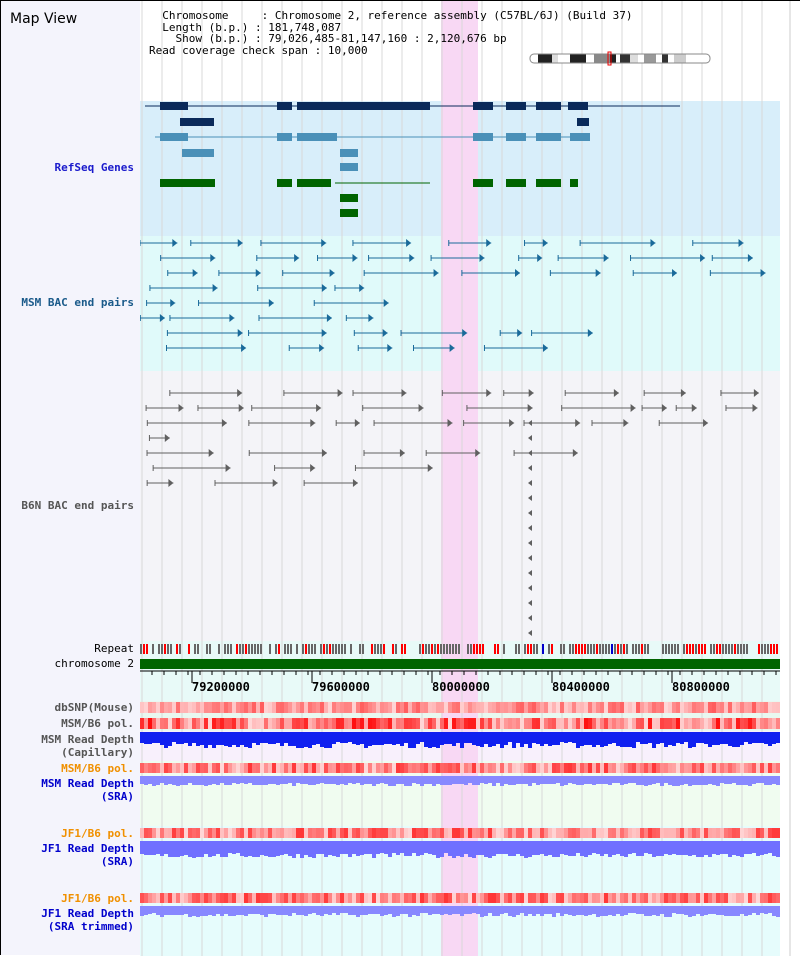 The height and width of the screenshot is (956, 800). What do you see at coordinates (117, 796) in the screenshot?
I see `track-label-msm-depth-sra-sub: (SRA)` at bounding box center [117, 796].